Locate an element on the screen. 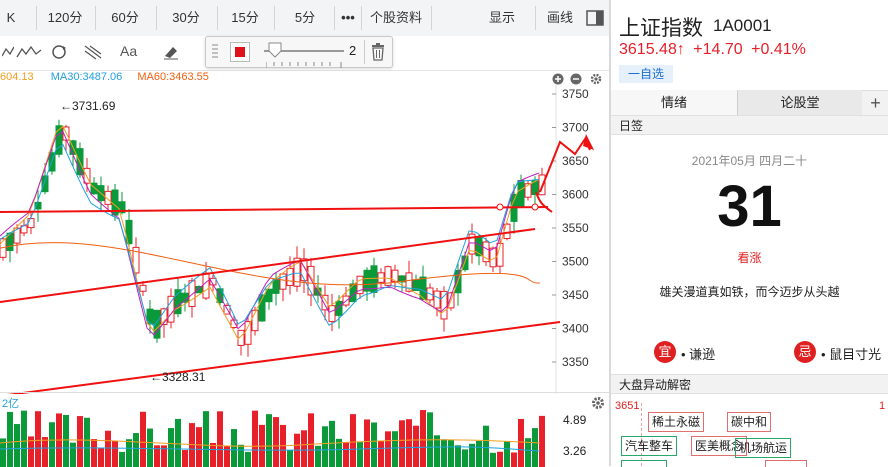  color-swatch-icon is located at coordinates (240, 52).